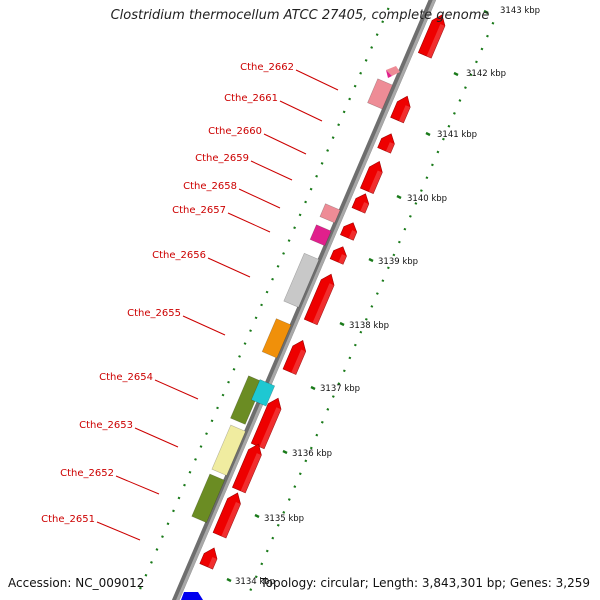 The image size is (600, 600). What do you see at coordinates (457, 135) in the screenshot?
I see `ruler-label: 3141 kbp` at bounding box center [457, 135].